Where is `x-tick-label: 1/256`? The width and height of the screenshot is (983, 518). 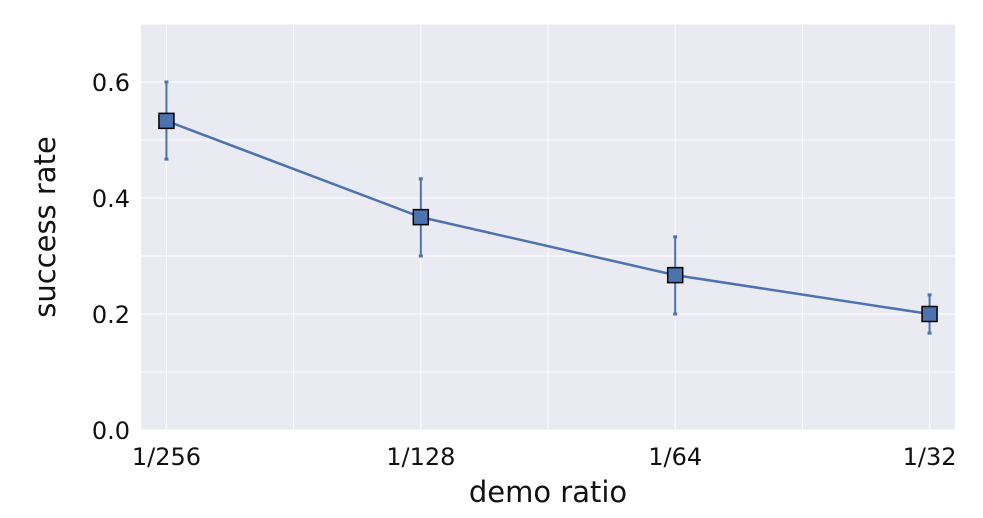
x-tick-label: 1/256 is located at coordinates (166, 457).